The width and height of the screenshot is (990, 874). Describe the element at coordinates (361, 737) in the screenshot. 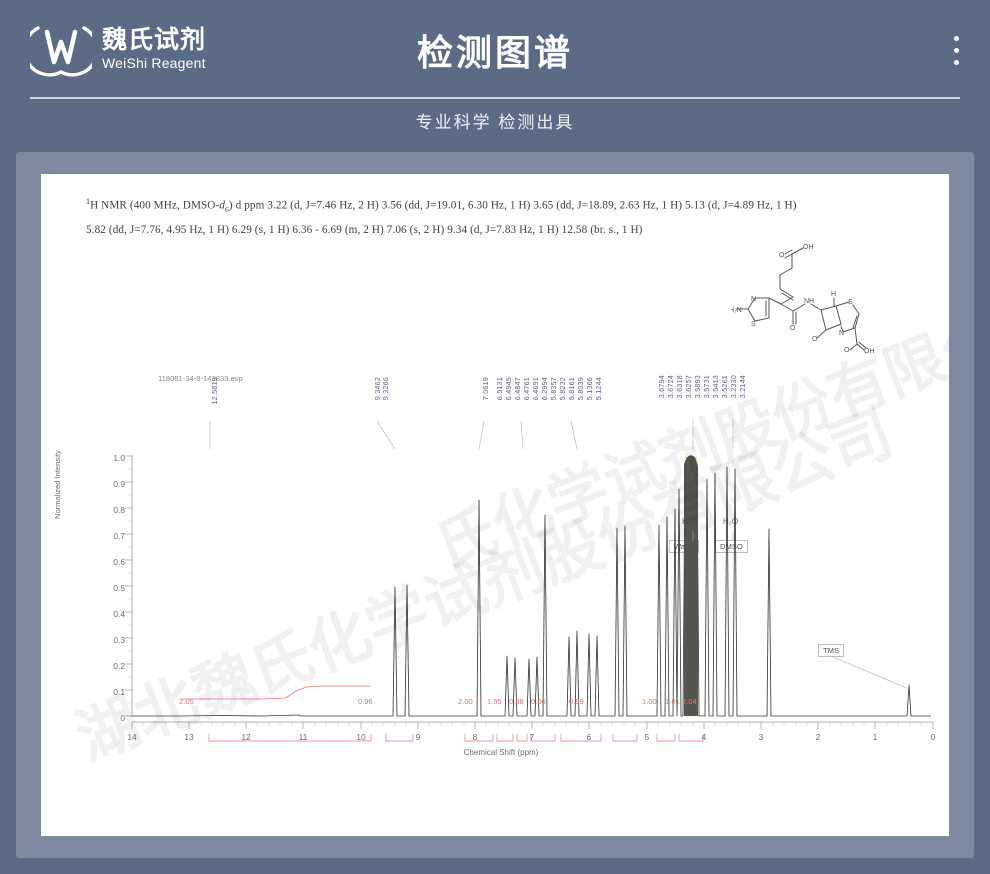

I see `x-tick-10: 10` at that location.